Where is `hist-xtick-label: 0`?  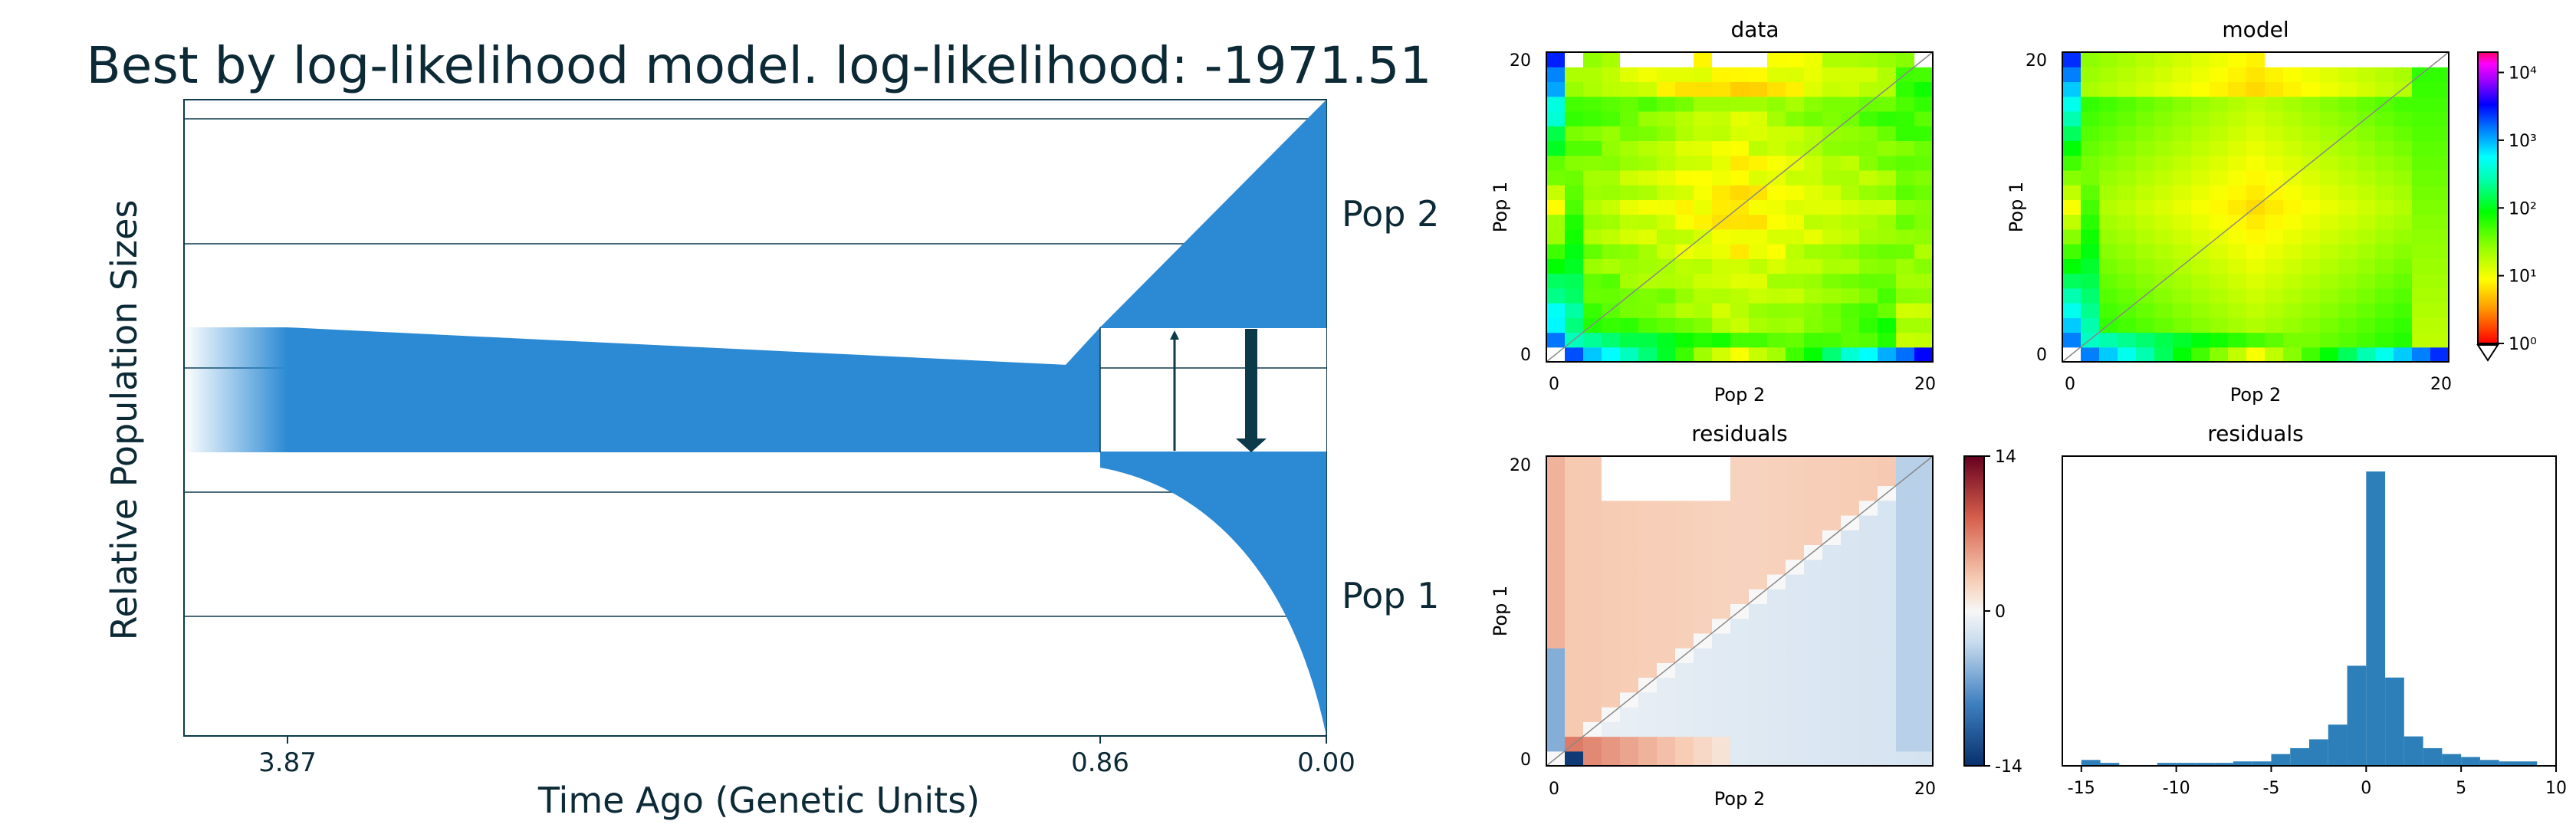
hist-xtick-label: 0 is located at coordinates (2366, 788).